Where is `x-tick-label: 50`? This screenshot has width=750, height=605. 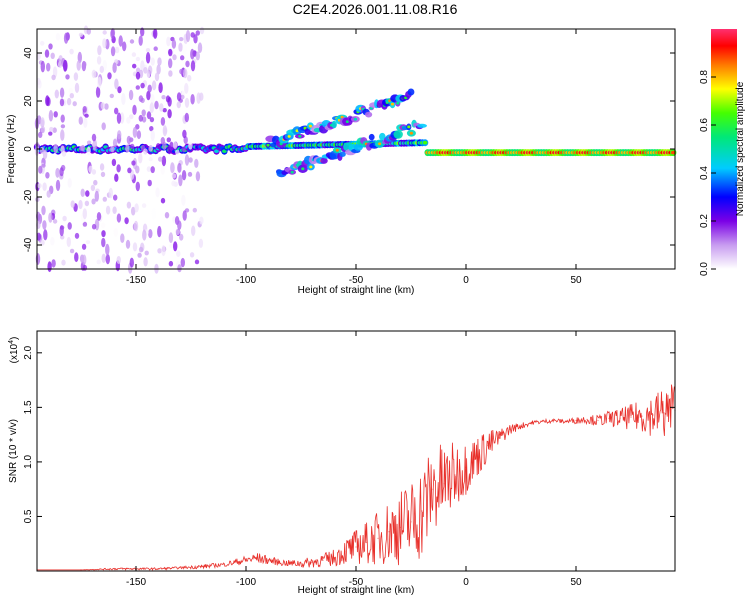
x-tick-label: 50 is located at coordinates (576, 280).